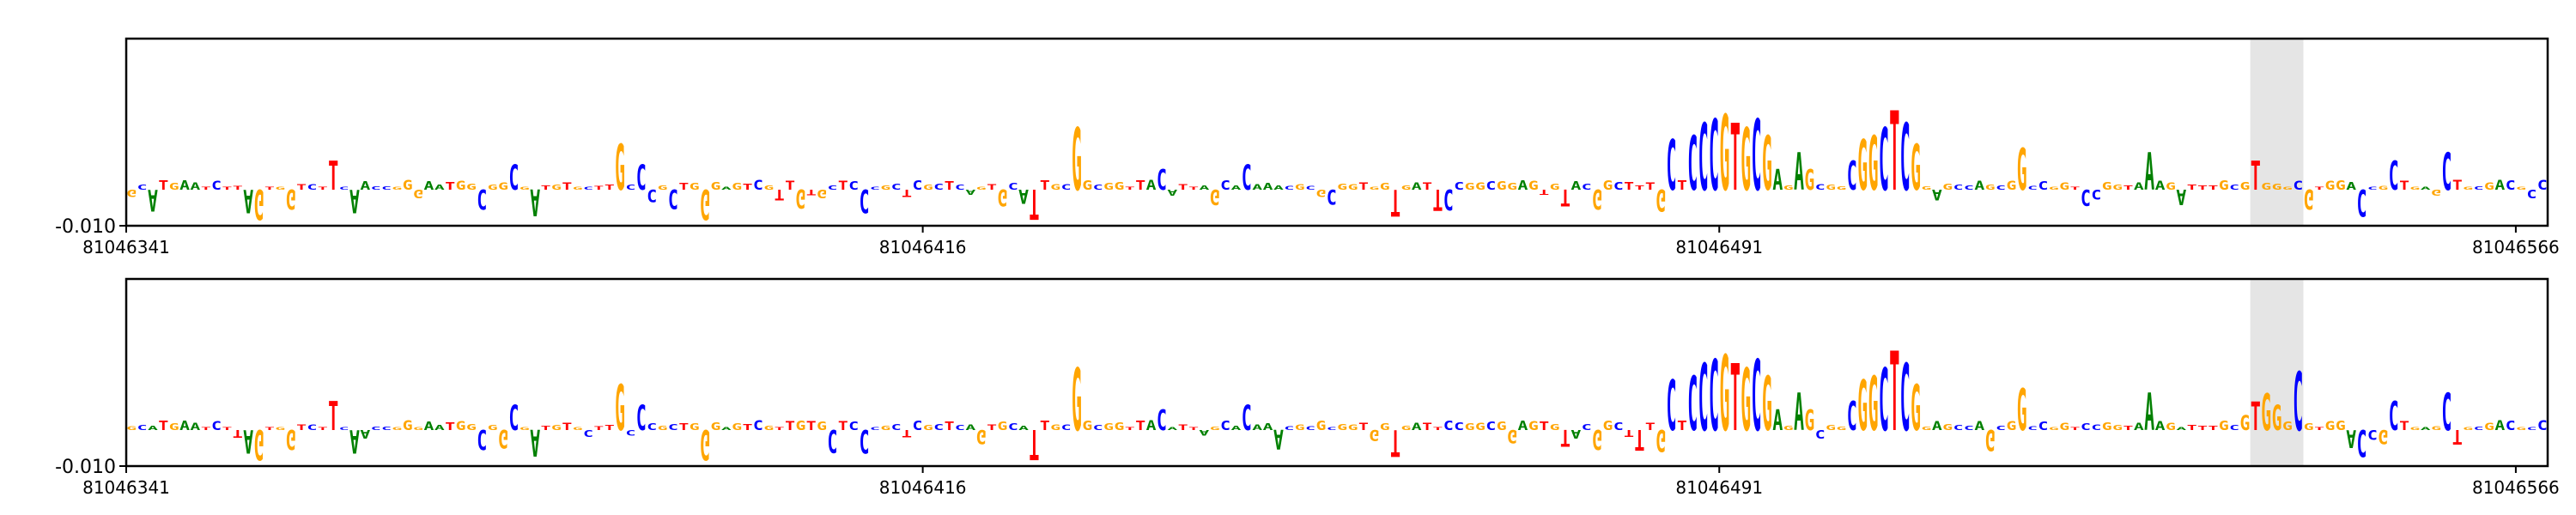 This screenshot has height=515, width=2576. Describe the element at coordinates (2516, 247) in the screenshot. I see `x-tick-label: 81046566` at that location.